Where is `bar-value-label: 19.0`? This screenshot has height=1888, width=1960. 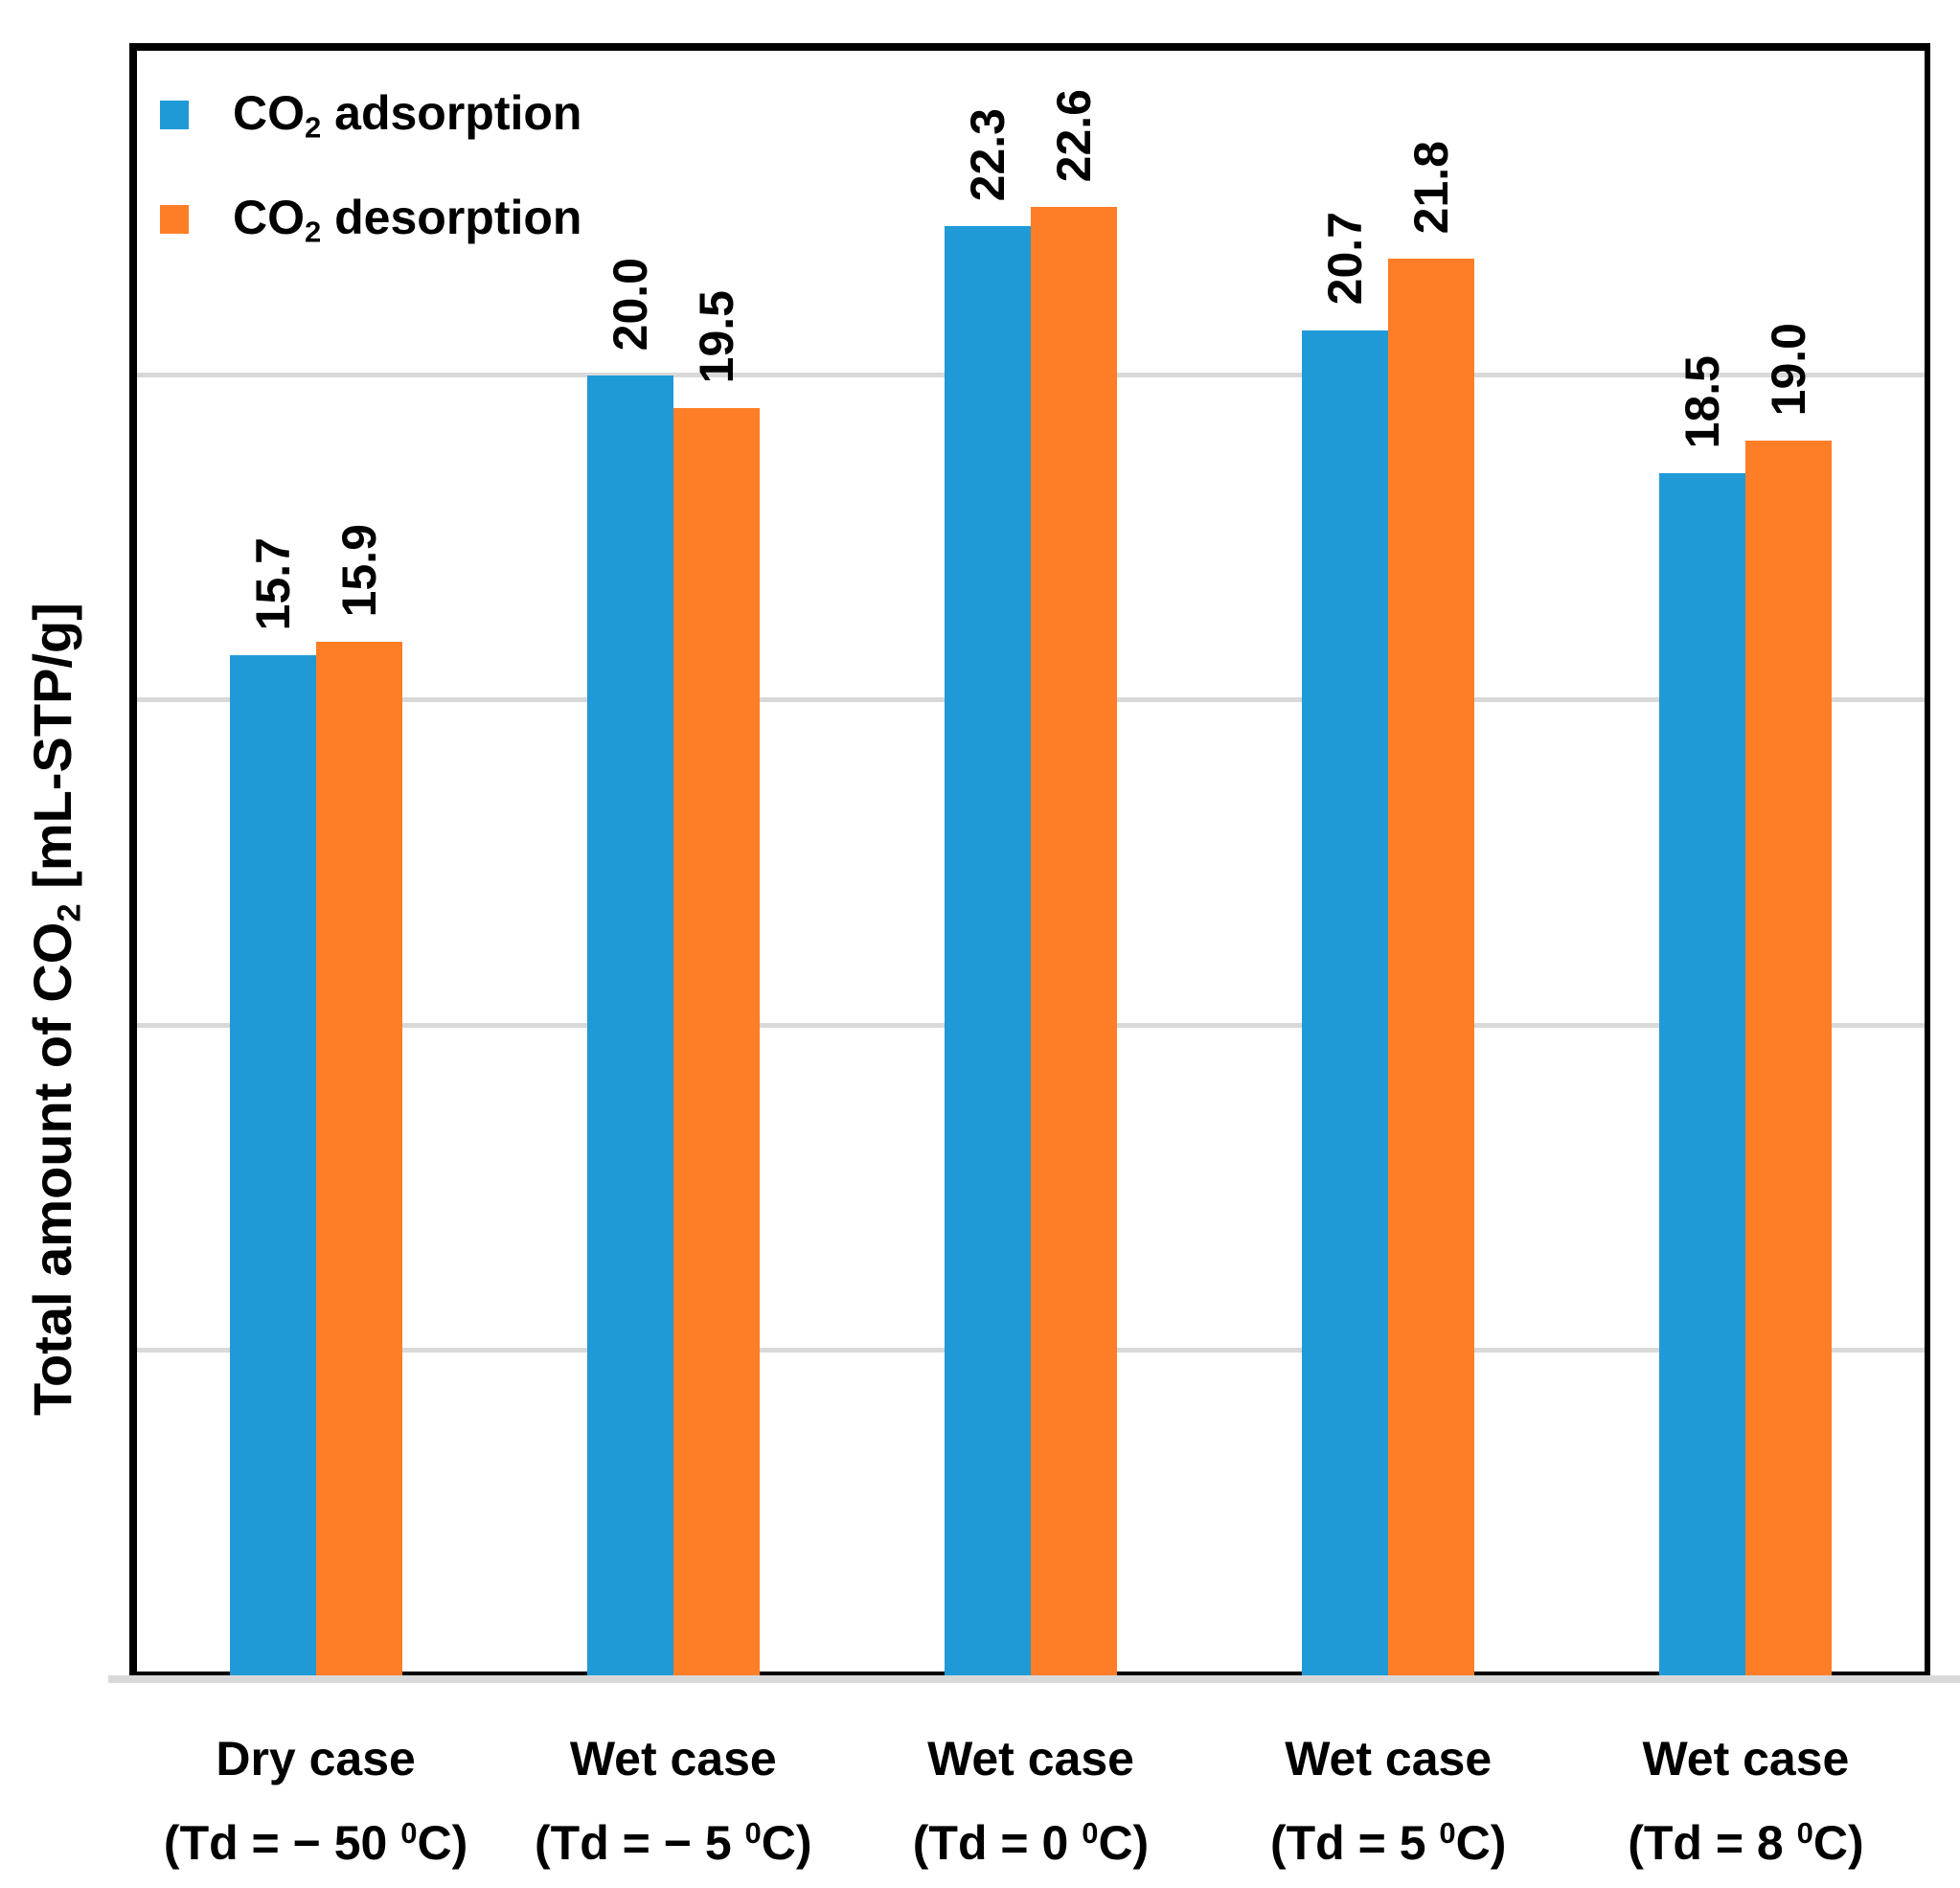 bar-value-label: 19.0 is located at coordinates (1789, 369).